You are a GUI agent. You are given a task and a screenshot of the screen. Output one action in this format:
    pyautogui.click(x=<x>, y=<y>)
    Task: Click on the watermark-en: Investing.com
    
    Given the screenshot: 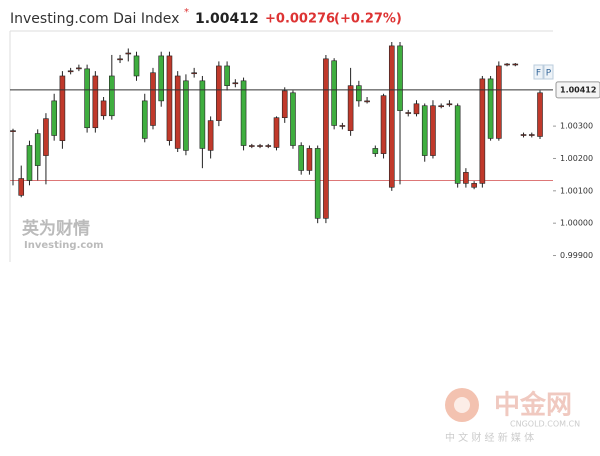 What is the action you would take?
    pyautogui.click(x=64, y=245)
    